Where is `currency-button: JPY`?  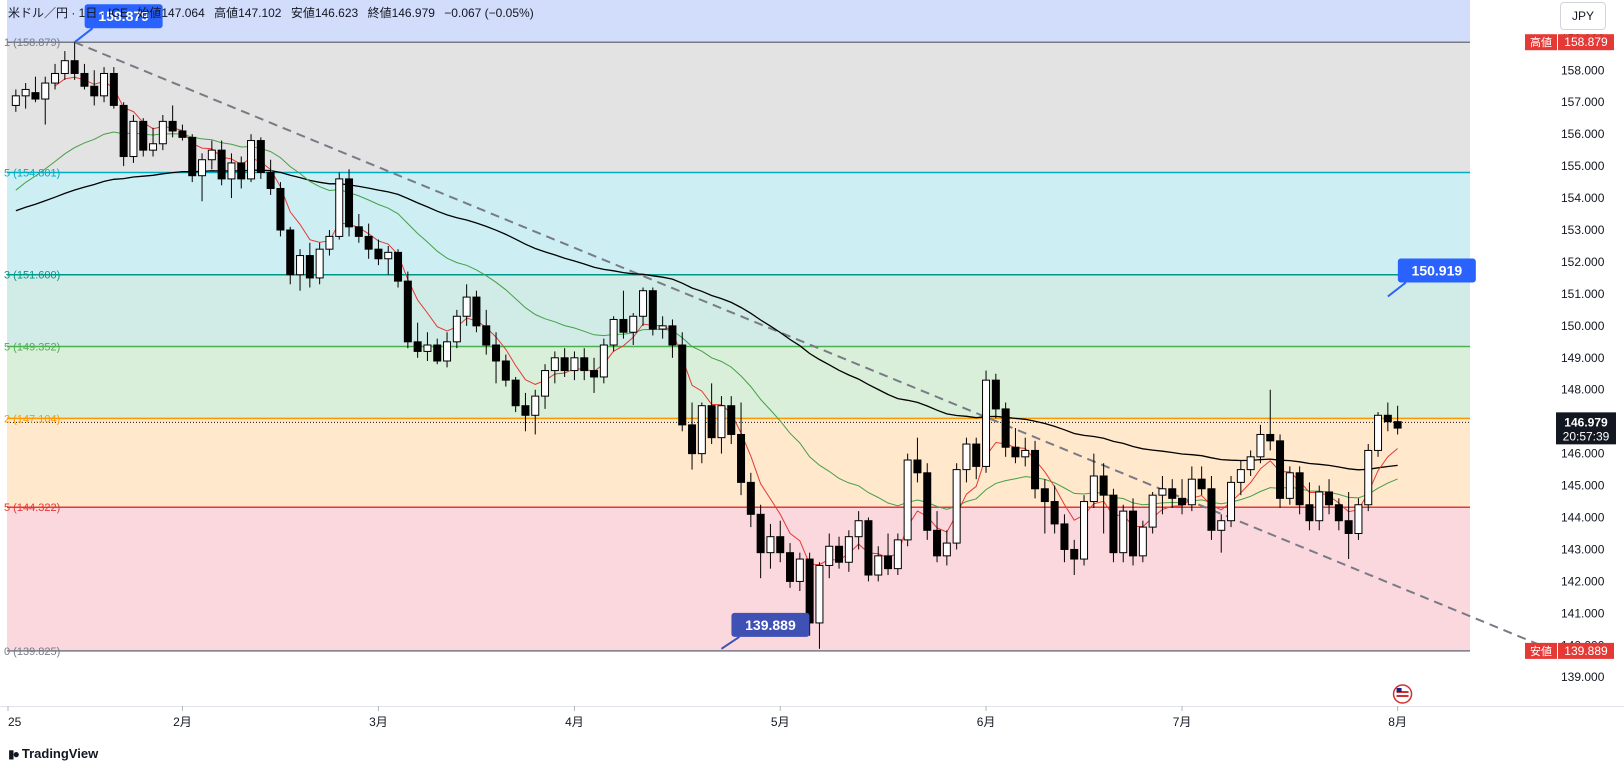
currency-button: JPY is located at coordinates (1583, 16).